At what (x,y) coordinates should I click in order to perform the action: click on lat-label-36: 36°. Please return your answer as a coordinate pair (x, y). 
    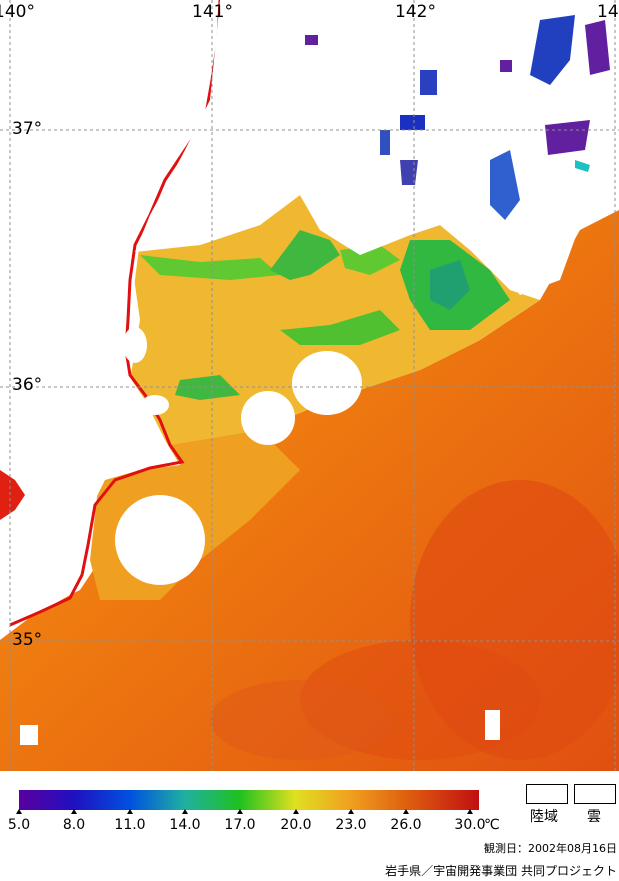
    Looking at the image, I should click on (27, 385).